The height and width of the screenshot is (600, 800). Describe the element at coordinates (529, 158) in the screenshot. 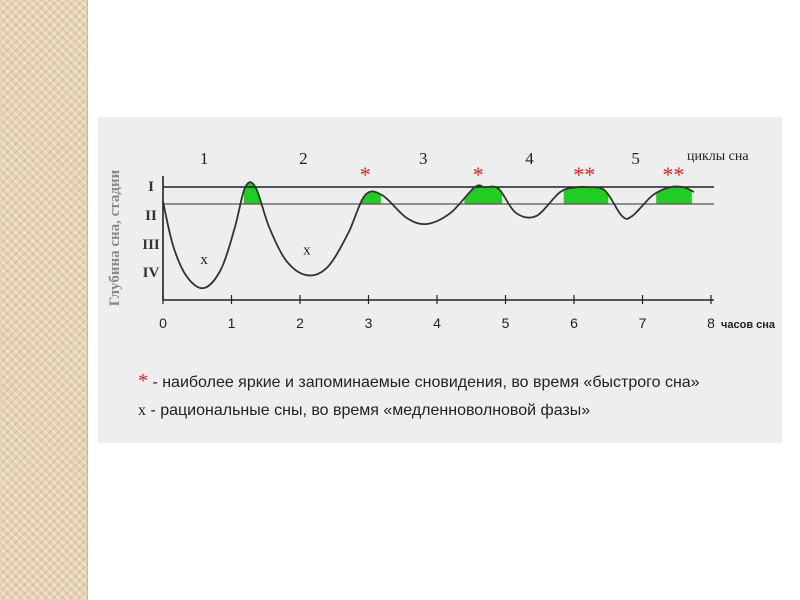

I see `cycle-number: 4` at that location.